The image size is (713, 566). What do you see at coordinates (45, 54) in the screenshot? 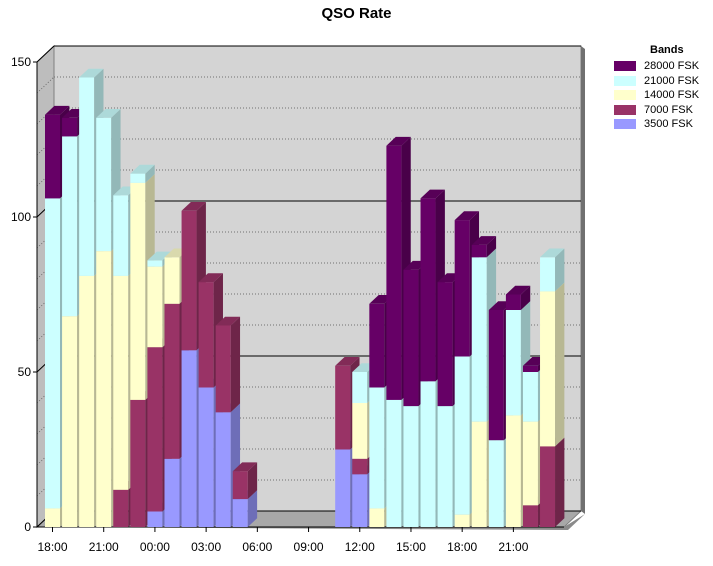
I see `major-gridline` at bounding box center [45, 54].